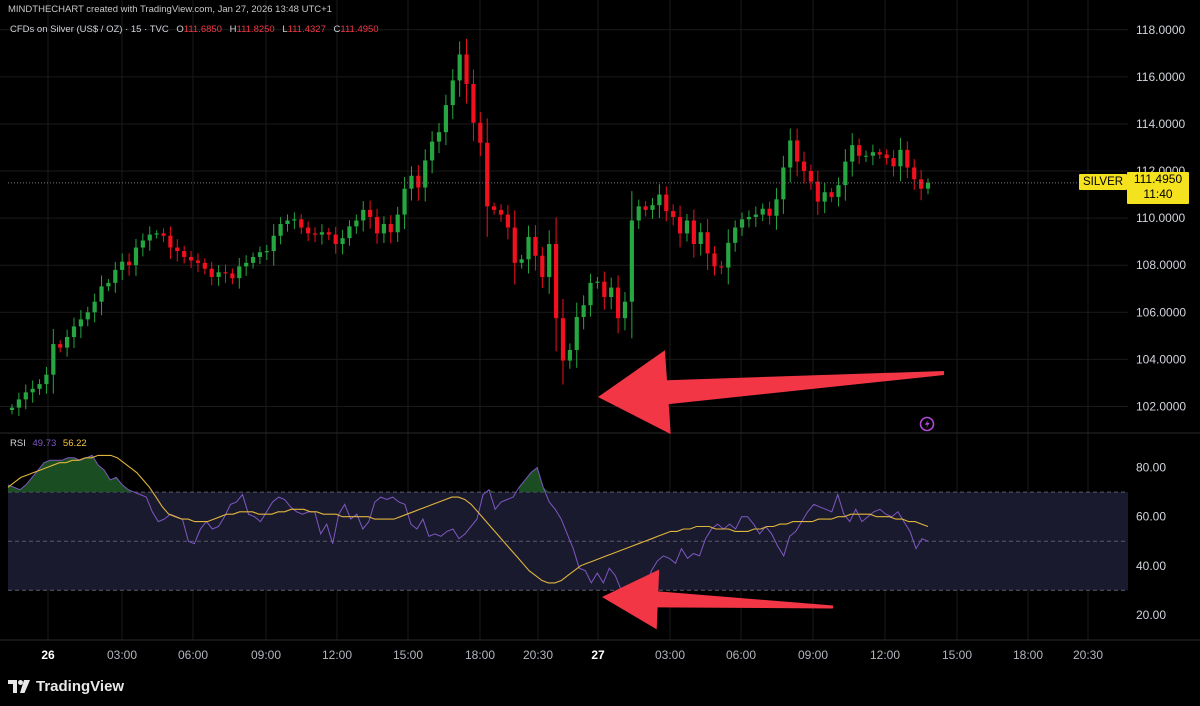 The image size is (1200, 706). What do you see at coordinates (279, 474) in the screenshot?
I see `rsi-overbought-fill` at bounding box center [279, 474].